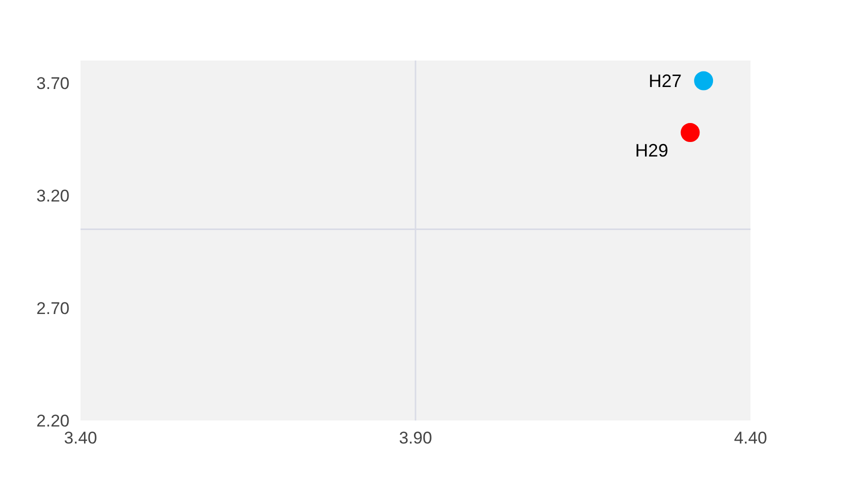  Describe the element at coordinates (415, 438) in the screenshot. I see `x-tick-label: 3.90` at that location.